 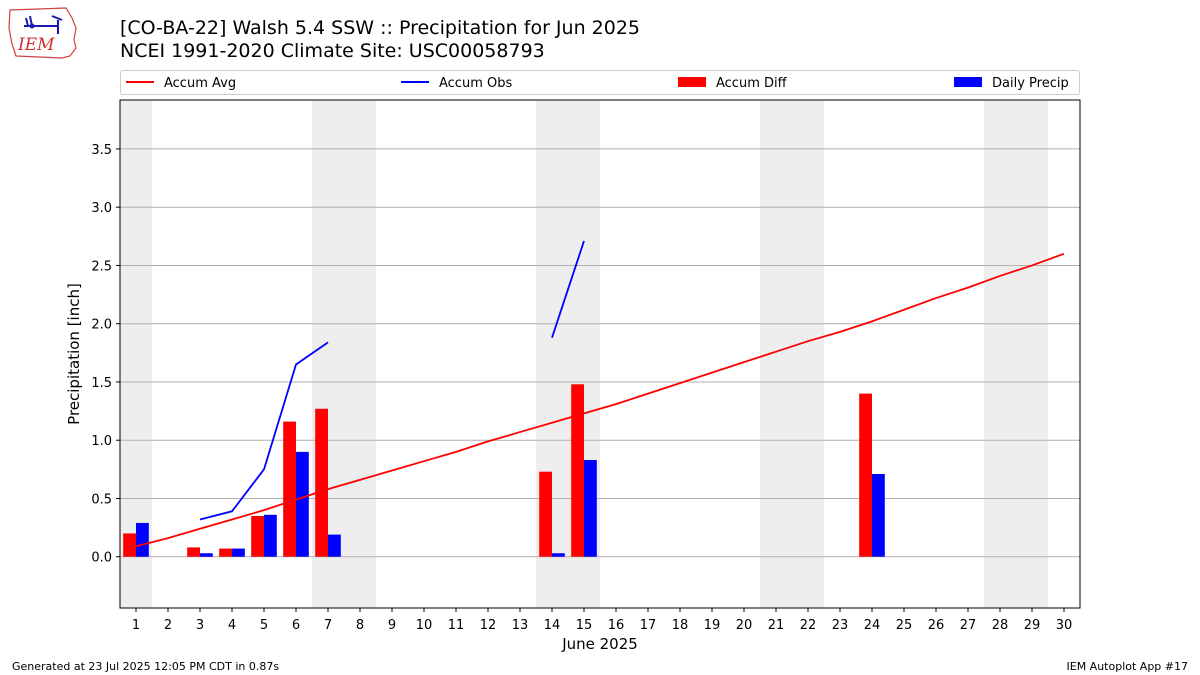 What do you see at coordinates (1064, 625) in the screenshot?
I see `x-tick-label-30: 30` at bounding box center [1064, 625].